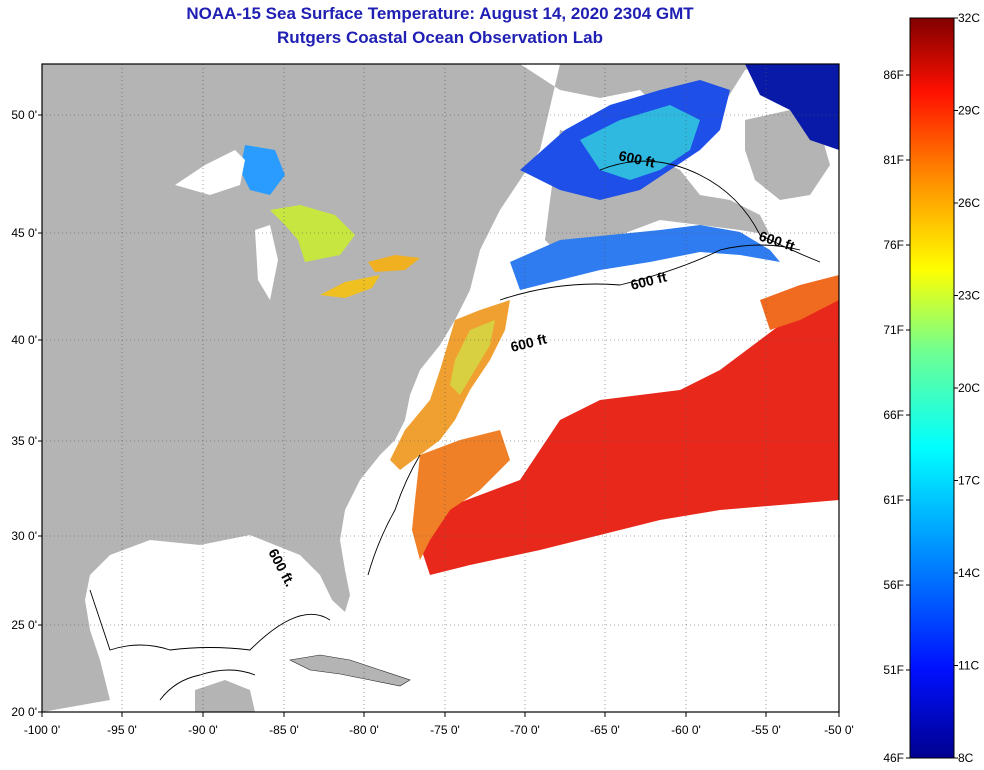 The width and height of the screenshot is (984, 770). What do you see at coordinates (893, 758) in the screenshot?
I see `colorbar-label-fahrenheit: 46F` at bounding box center [893, 758].